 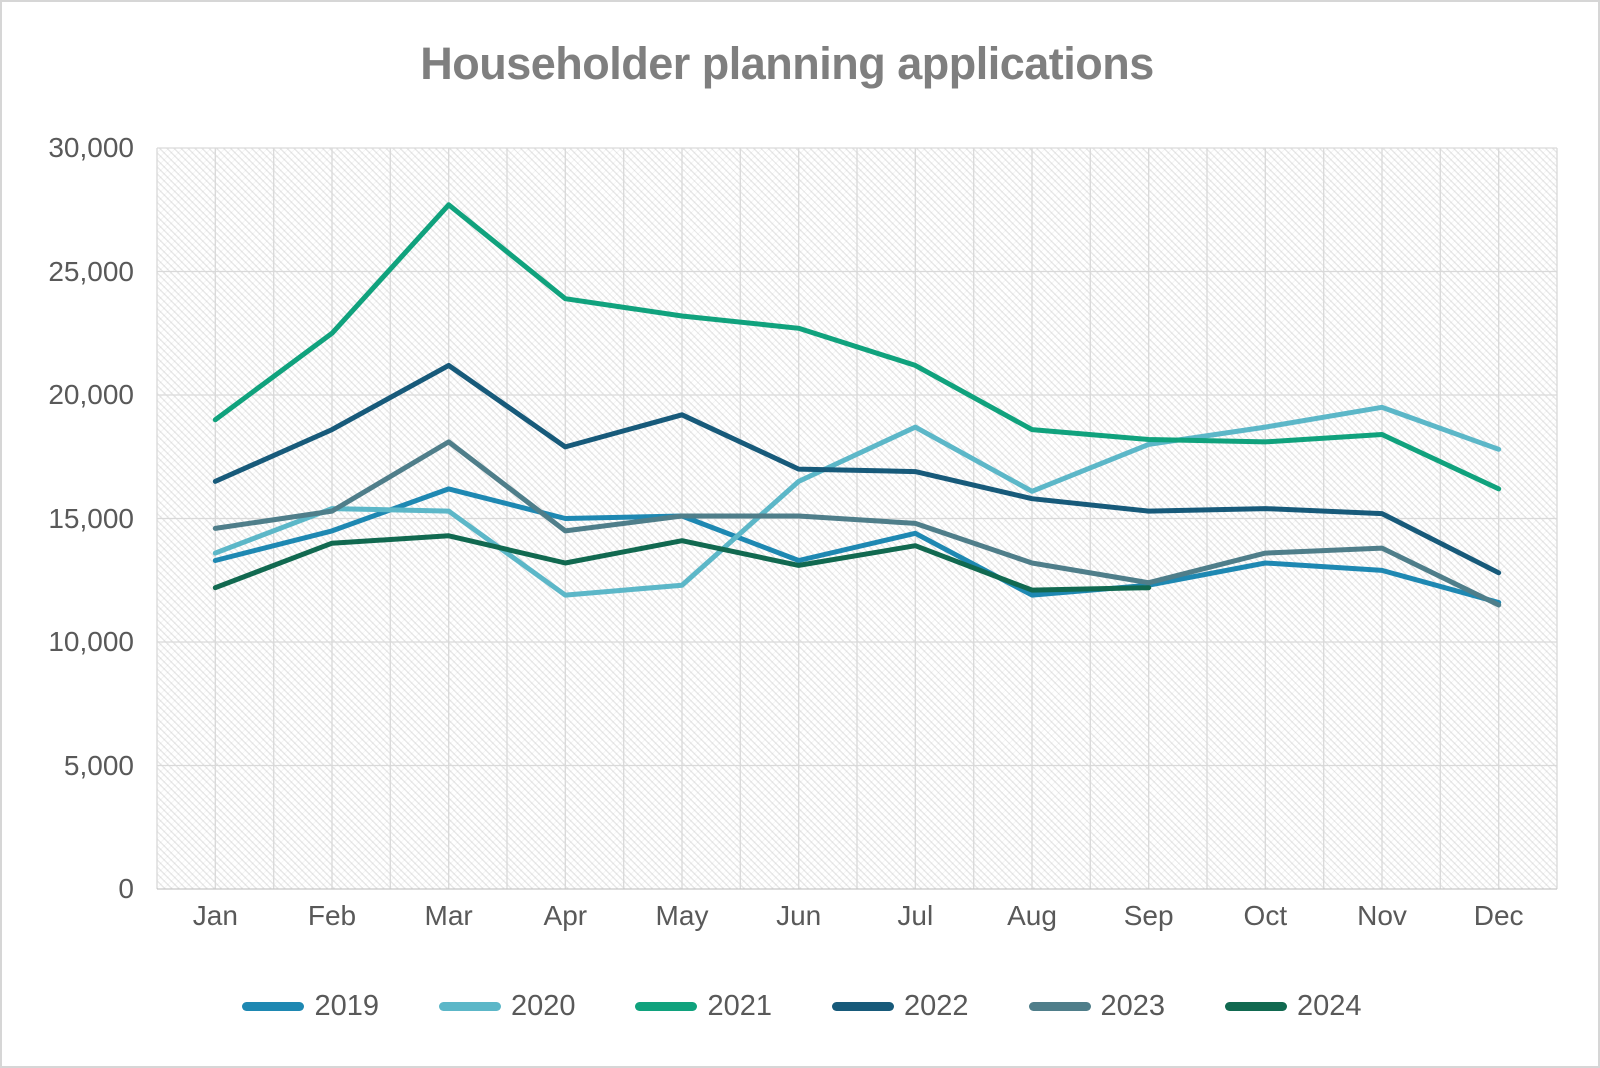 What do you see at coordinates (565, 915) in the screenshot?
I see `x-tick-label-apr: Apr` at bounding box center [565, 915].